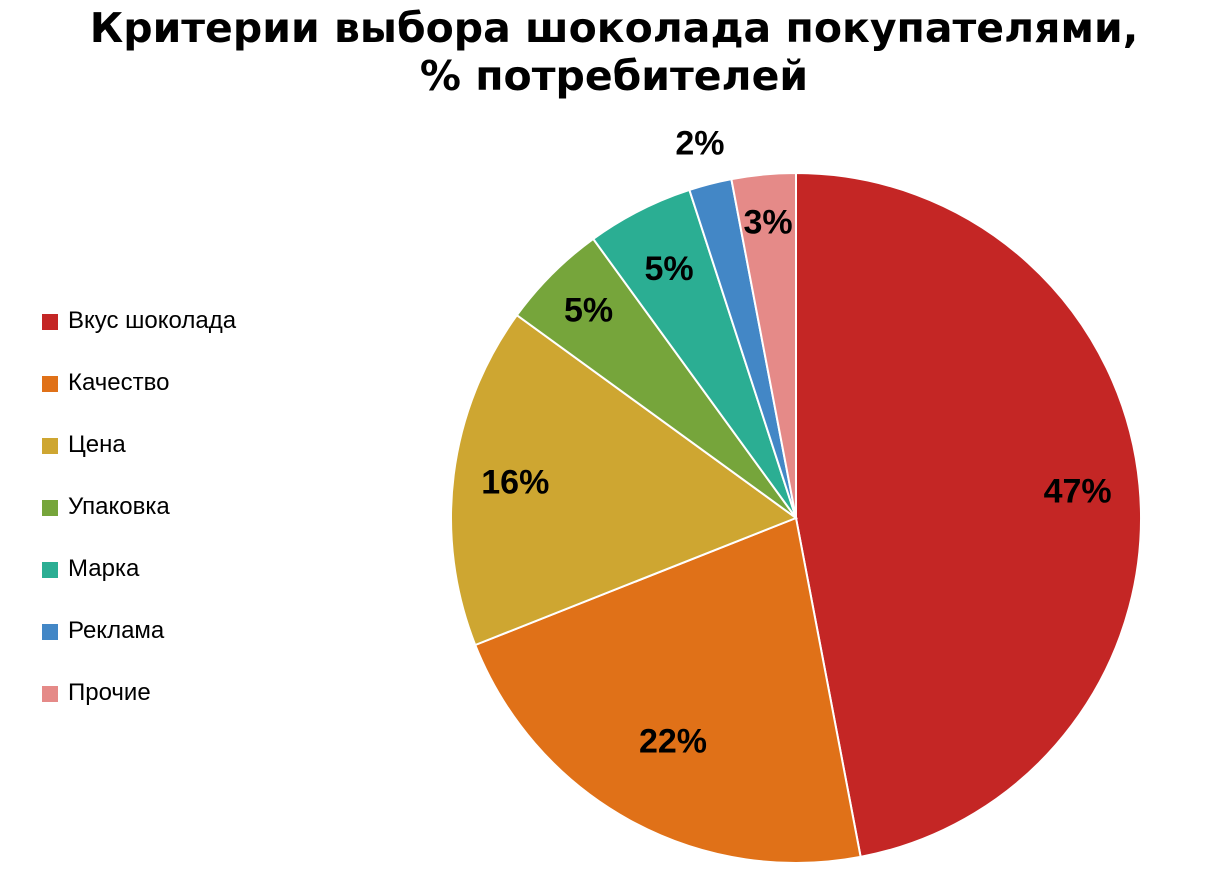  I want to click on legend-item-other: Прочие, so click(192, 709).